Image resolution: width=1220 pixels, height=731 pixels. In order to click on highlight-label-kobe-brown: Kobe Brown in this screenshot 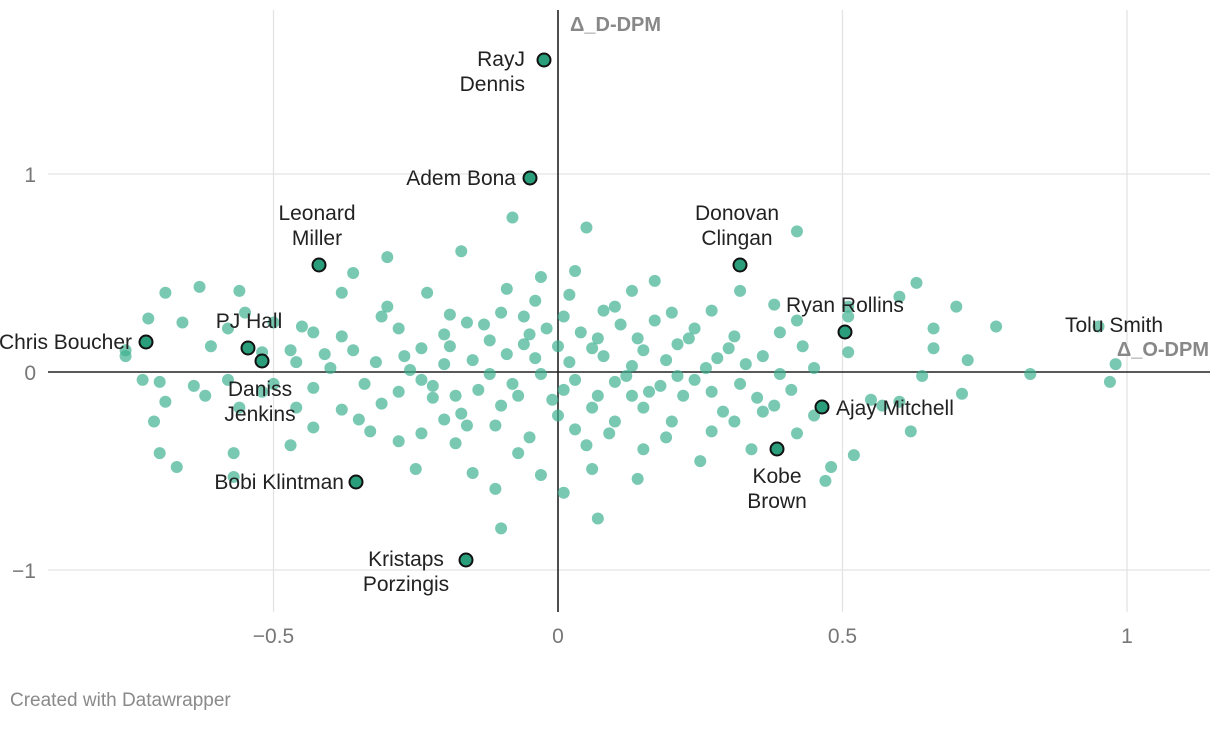, I will do `click(777, 489)`.